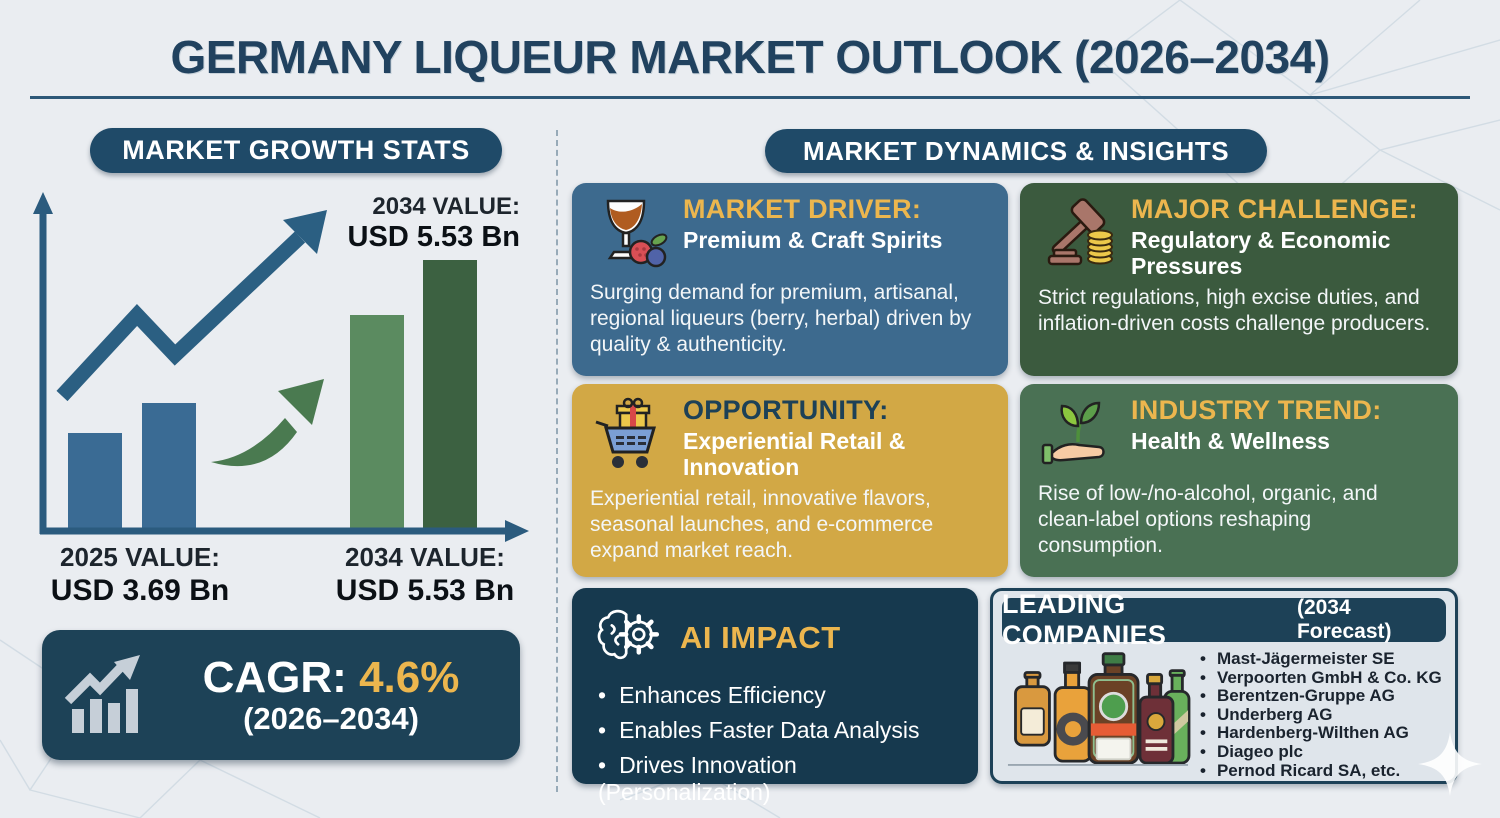  What do you see at coordinates (1321, 771) in the screenshot?
I see `company-item: Pernod Ricard SA, etc.` at bounding box center [1321, 771].